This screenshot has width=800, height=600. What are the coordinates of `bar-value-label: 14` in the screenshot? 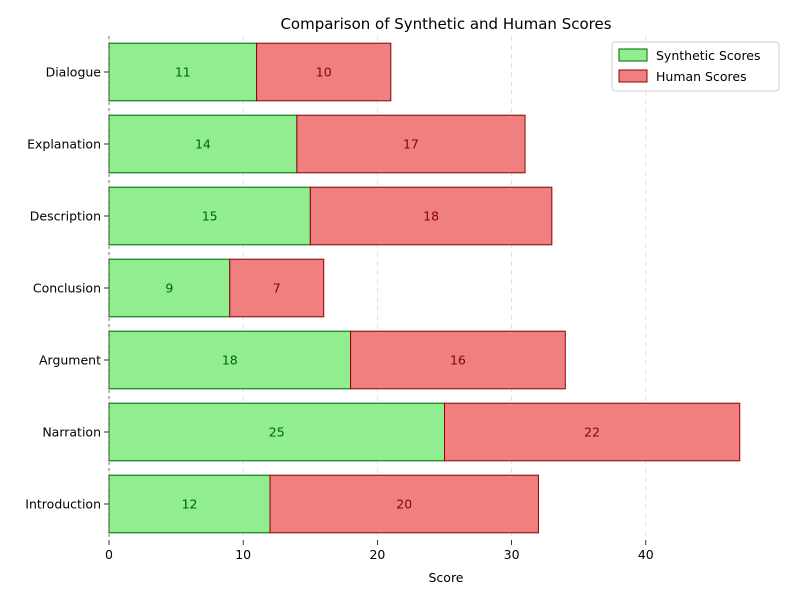 It's located at (203, 144).